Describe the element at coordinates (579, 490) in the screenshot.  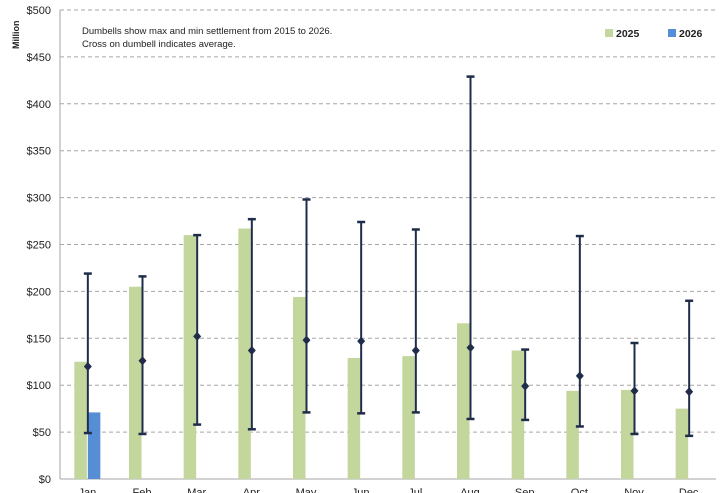
I see `x-tick-label: Oct` at that location.